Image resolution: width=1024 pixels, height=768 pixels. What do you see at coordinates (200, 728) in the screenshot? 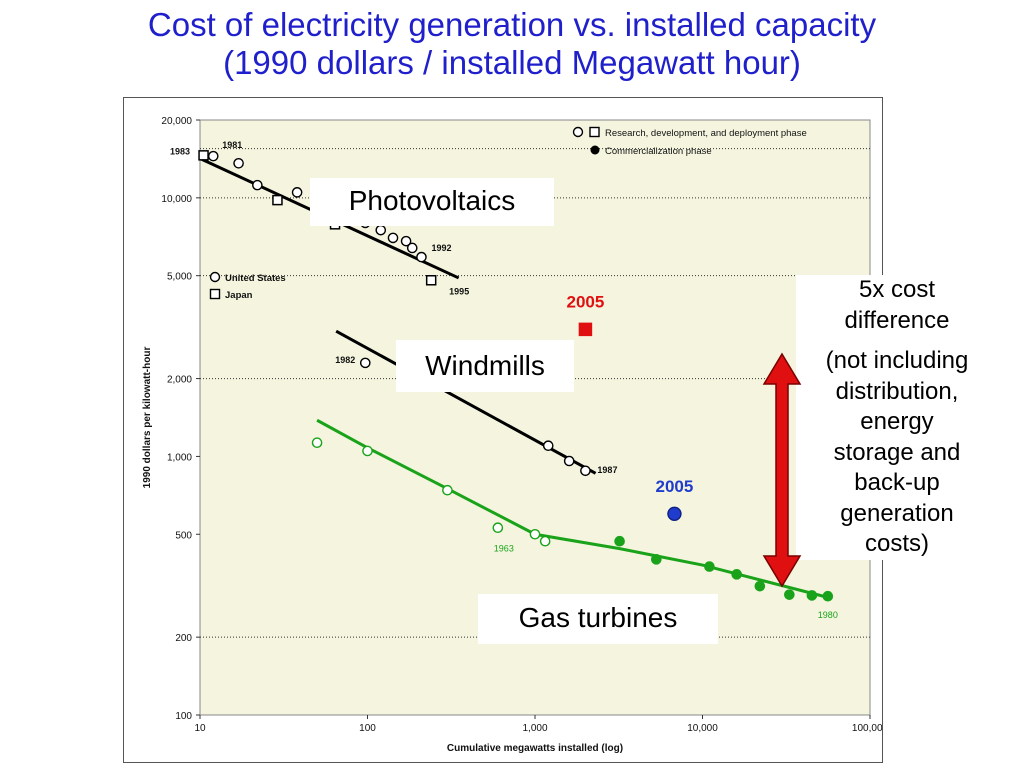
I see `x-tick-label: 10` at bounding box center [200, 728].